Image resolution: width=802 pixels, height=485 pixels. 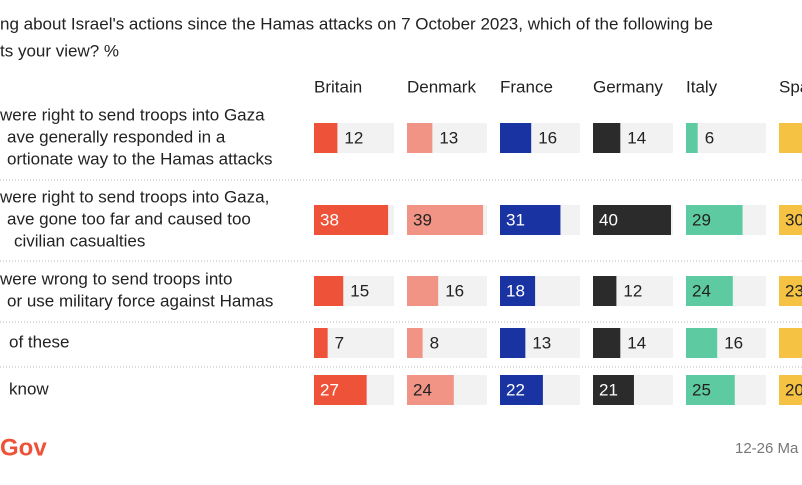 I want to click on value-label: 20, so click(x=793, y=389).